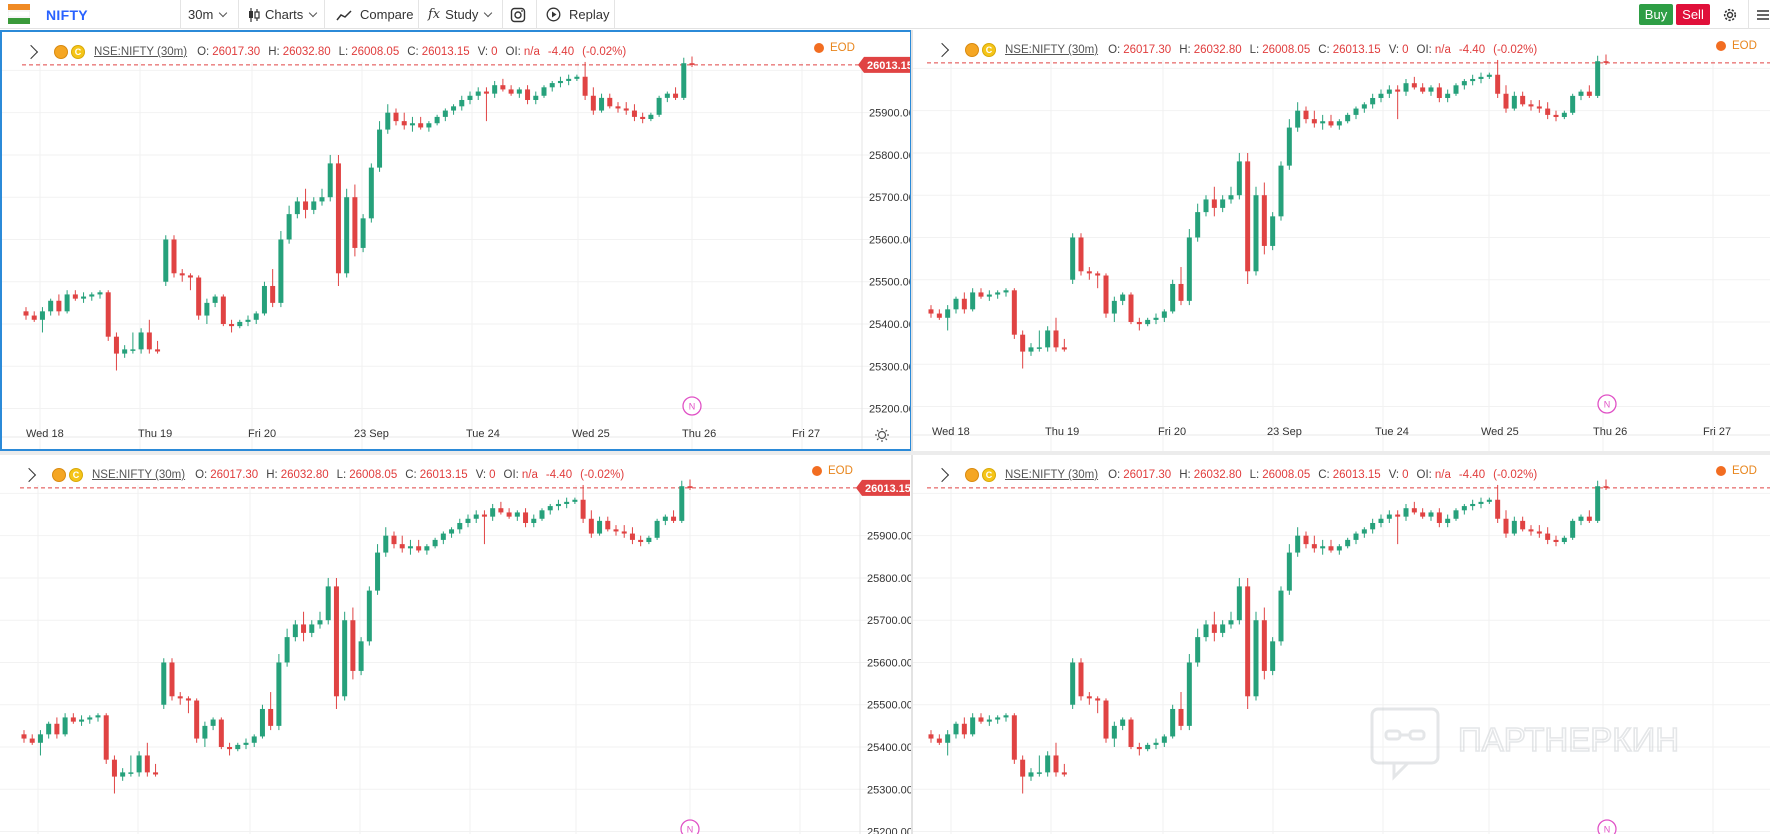  Describe the element at coordinates (1500, 432) in the screenshot. I see `time-tick-label: Wed 25` at that location.